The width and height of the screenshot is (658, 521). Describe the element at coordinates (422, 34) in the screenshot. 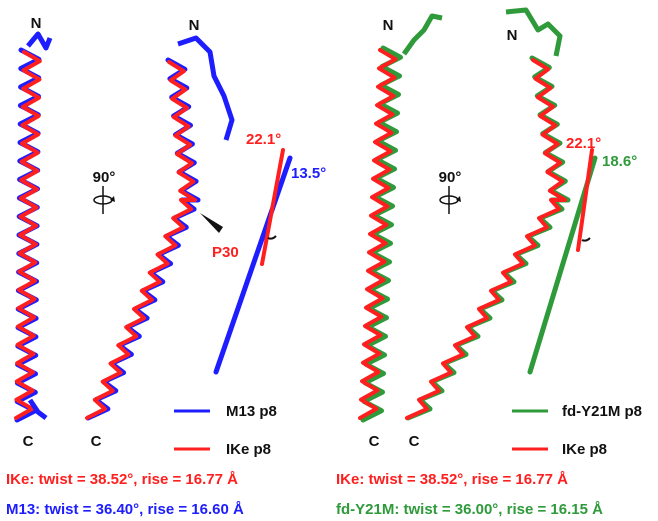

I see `fd-n-terminal-tail` at that location.